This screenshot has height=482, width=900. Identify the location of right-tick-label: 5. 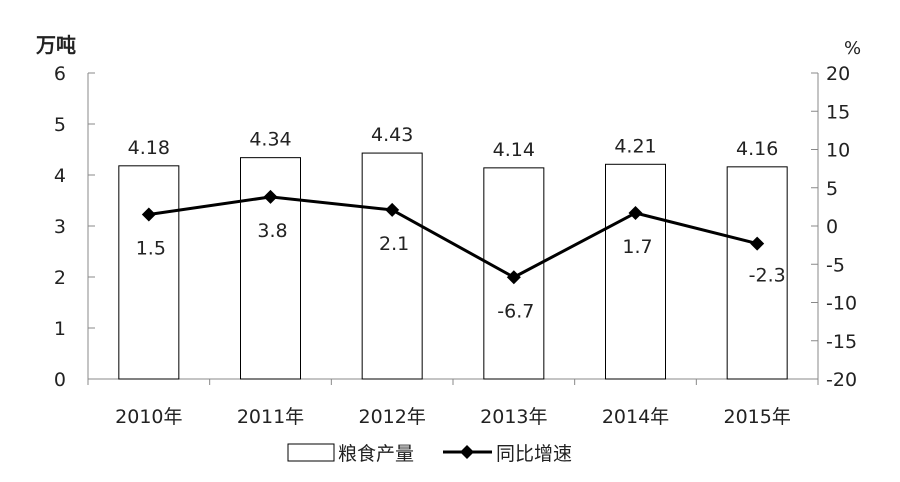
(832, 189).